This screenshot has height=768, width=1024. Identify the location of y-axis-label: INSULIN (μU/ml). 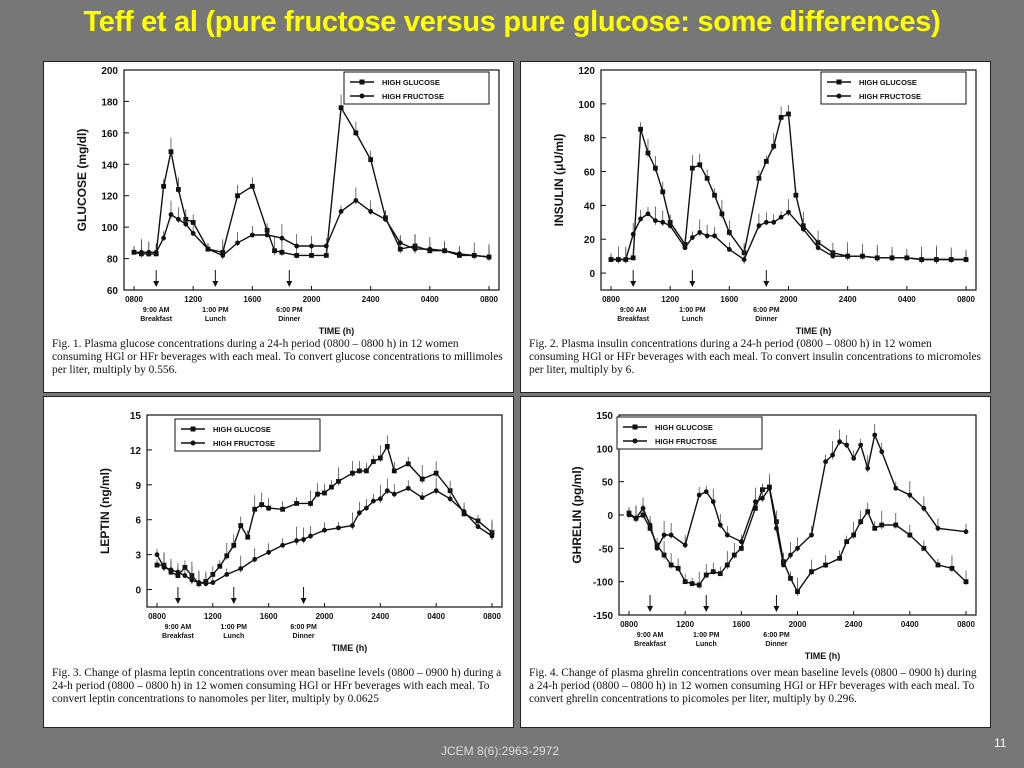
(559, 180).